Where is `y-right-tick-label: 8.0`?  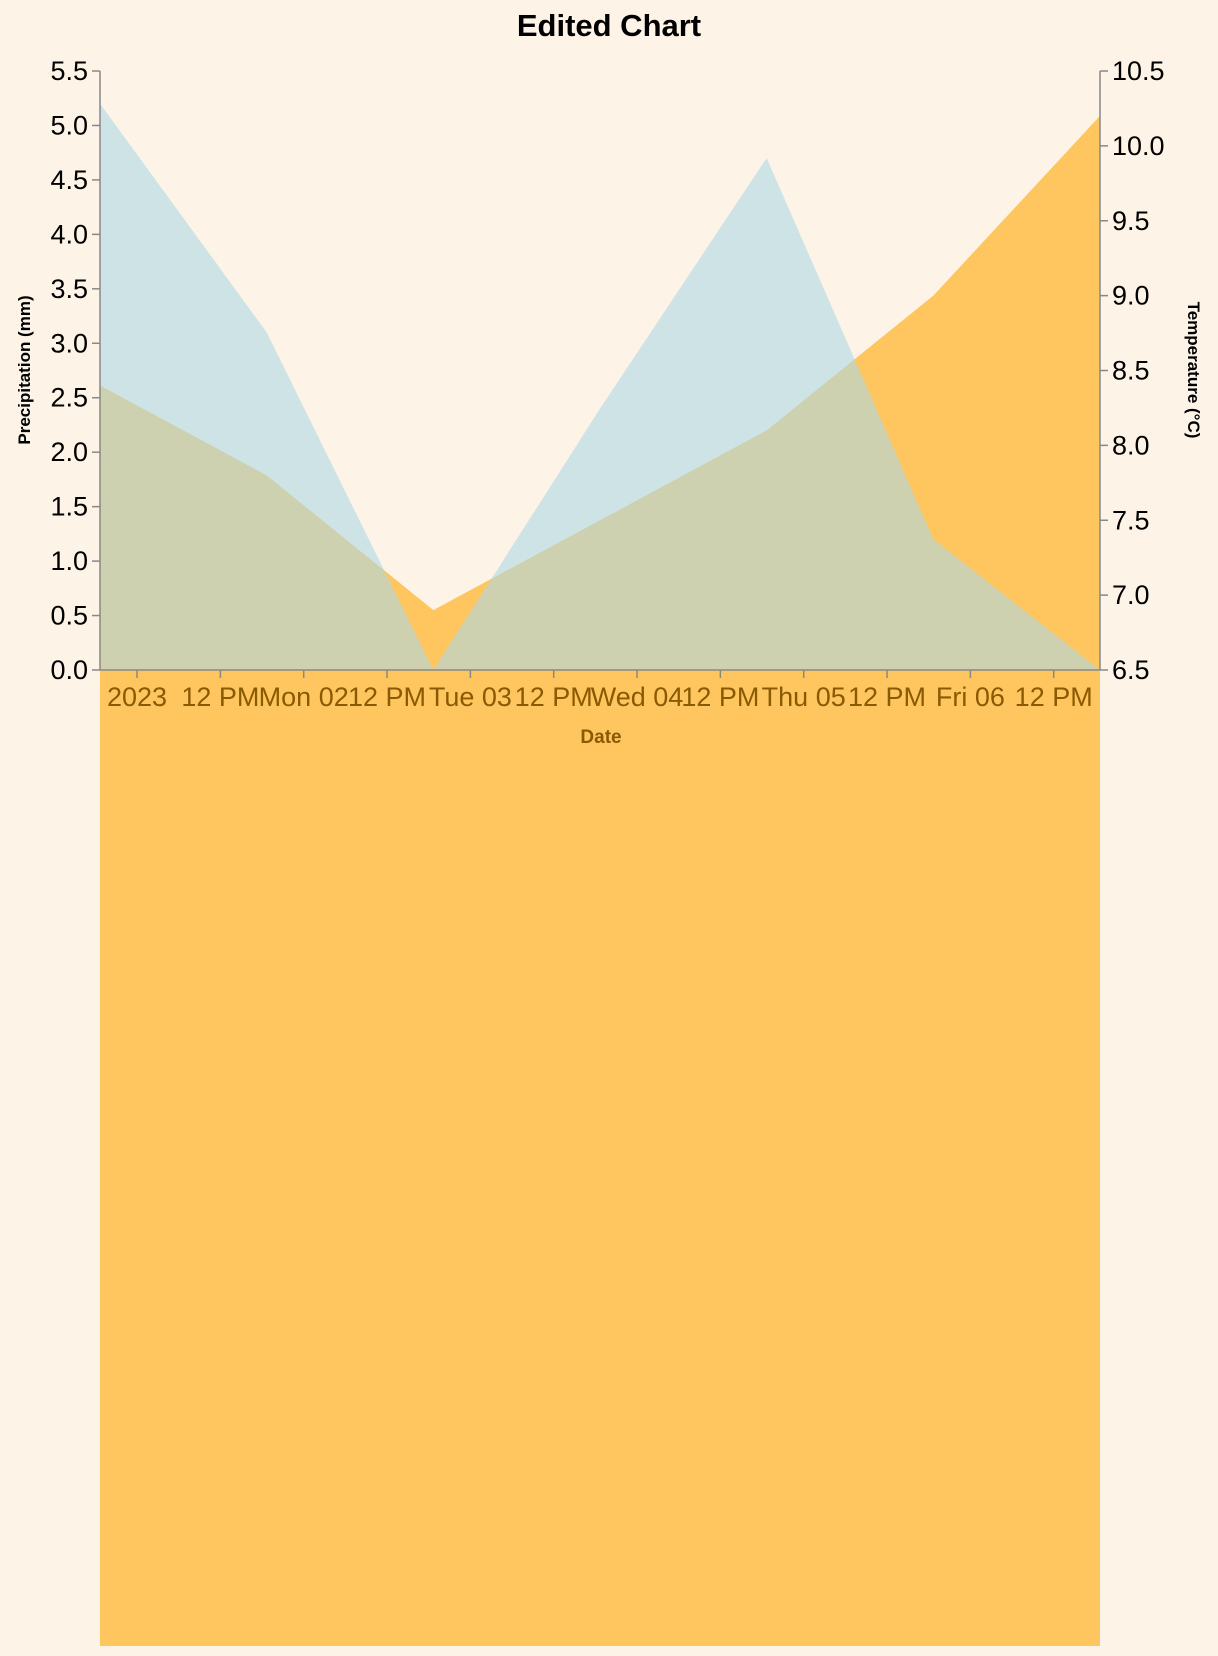 y-right-tick-label: 8.0 is located at coordinates (1131, 445).